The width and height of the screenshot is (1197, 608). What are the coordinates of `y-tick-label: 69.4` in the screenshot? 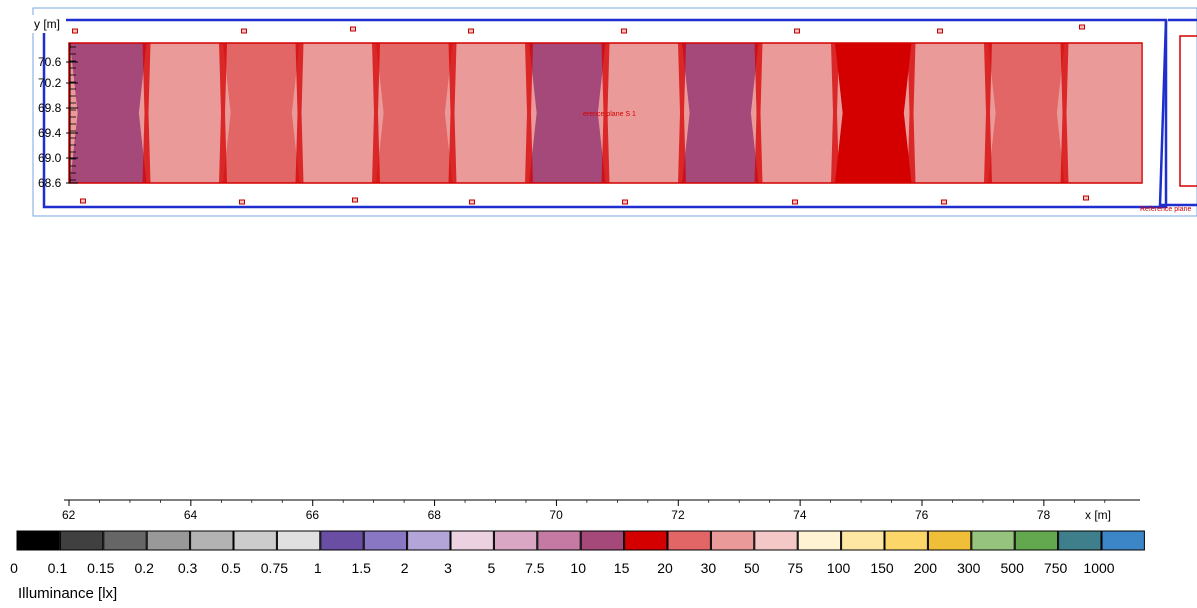 It's located at (50, 133).